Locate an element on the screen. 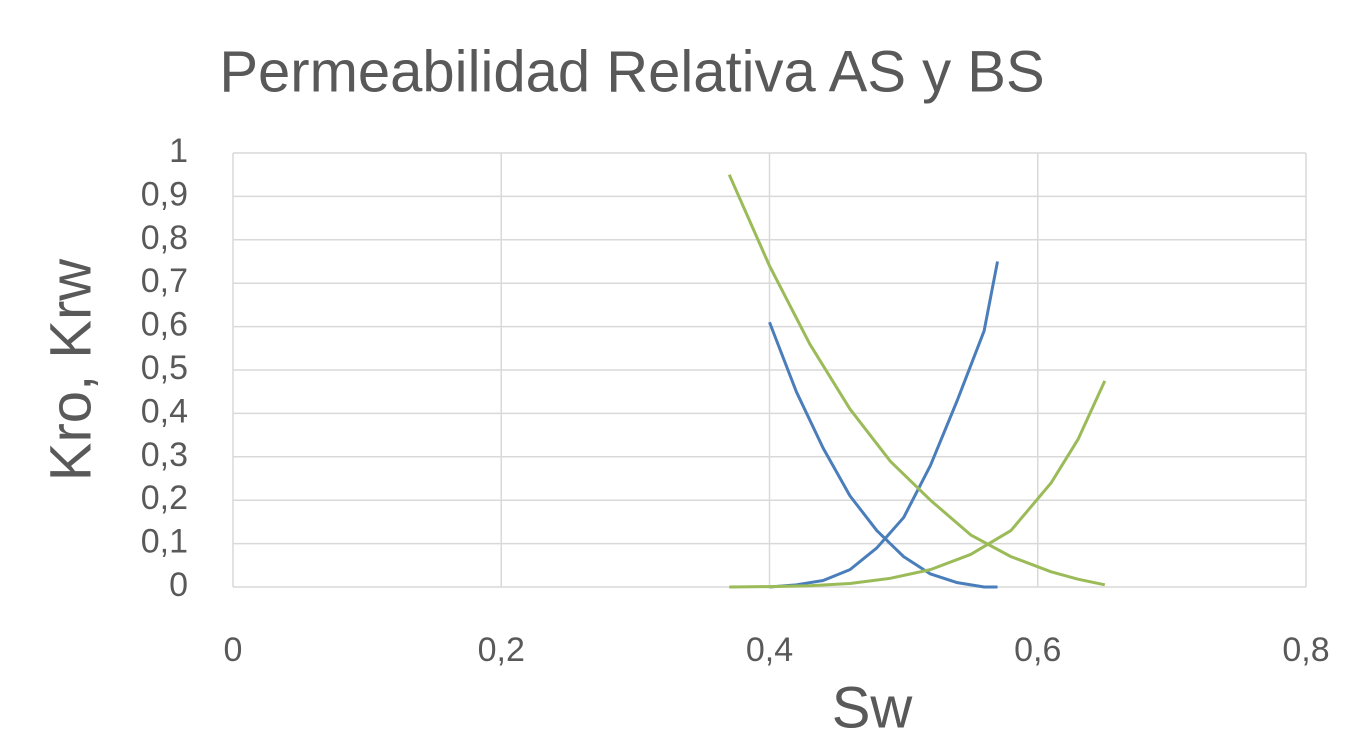  y-tick-label: 0,6 is located at coordinates (164, 325).